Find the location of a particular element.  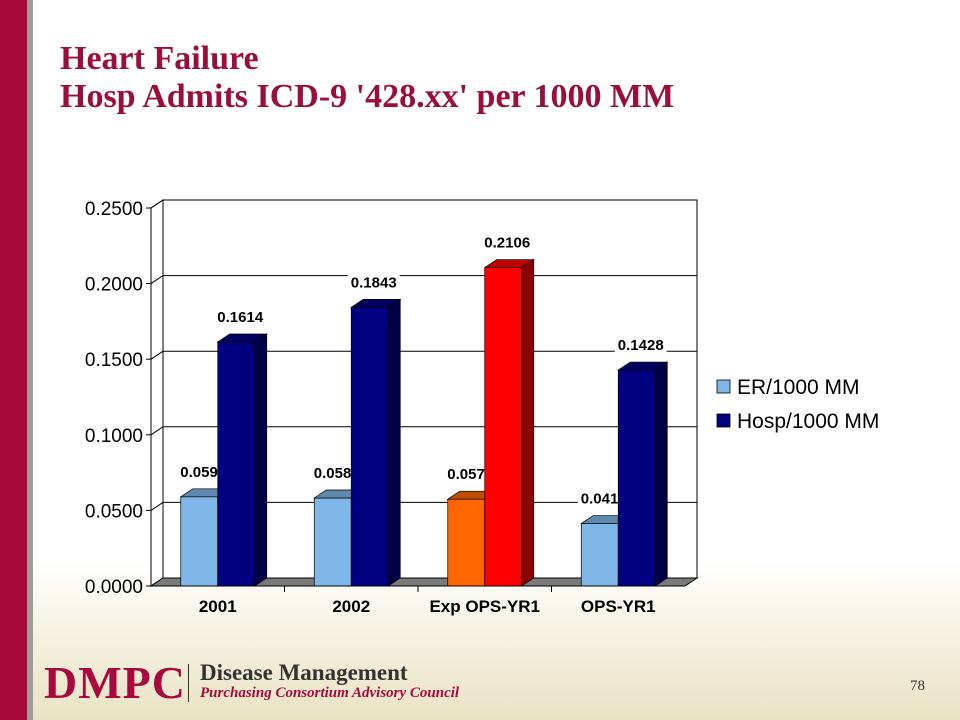

data-label: 0.0413 is located at coordinates (604, 499).